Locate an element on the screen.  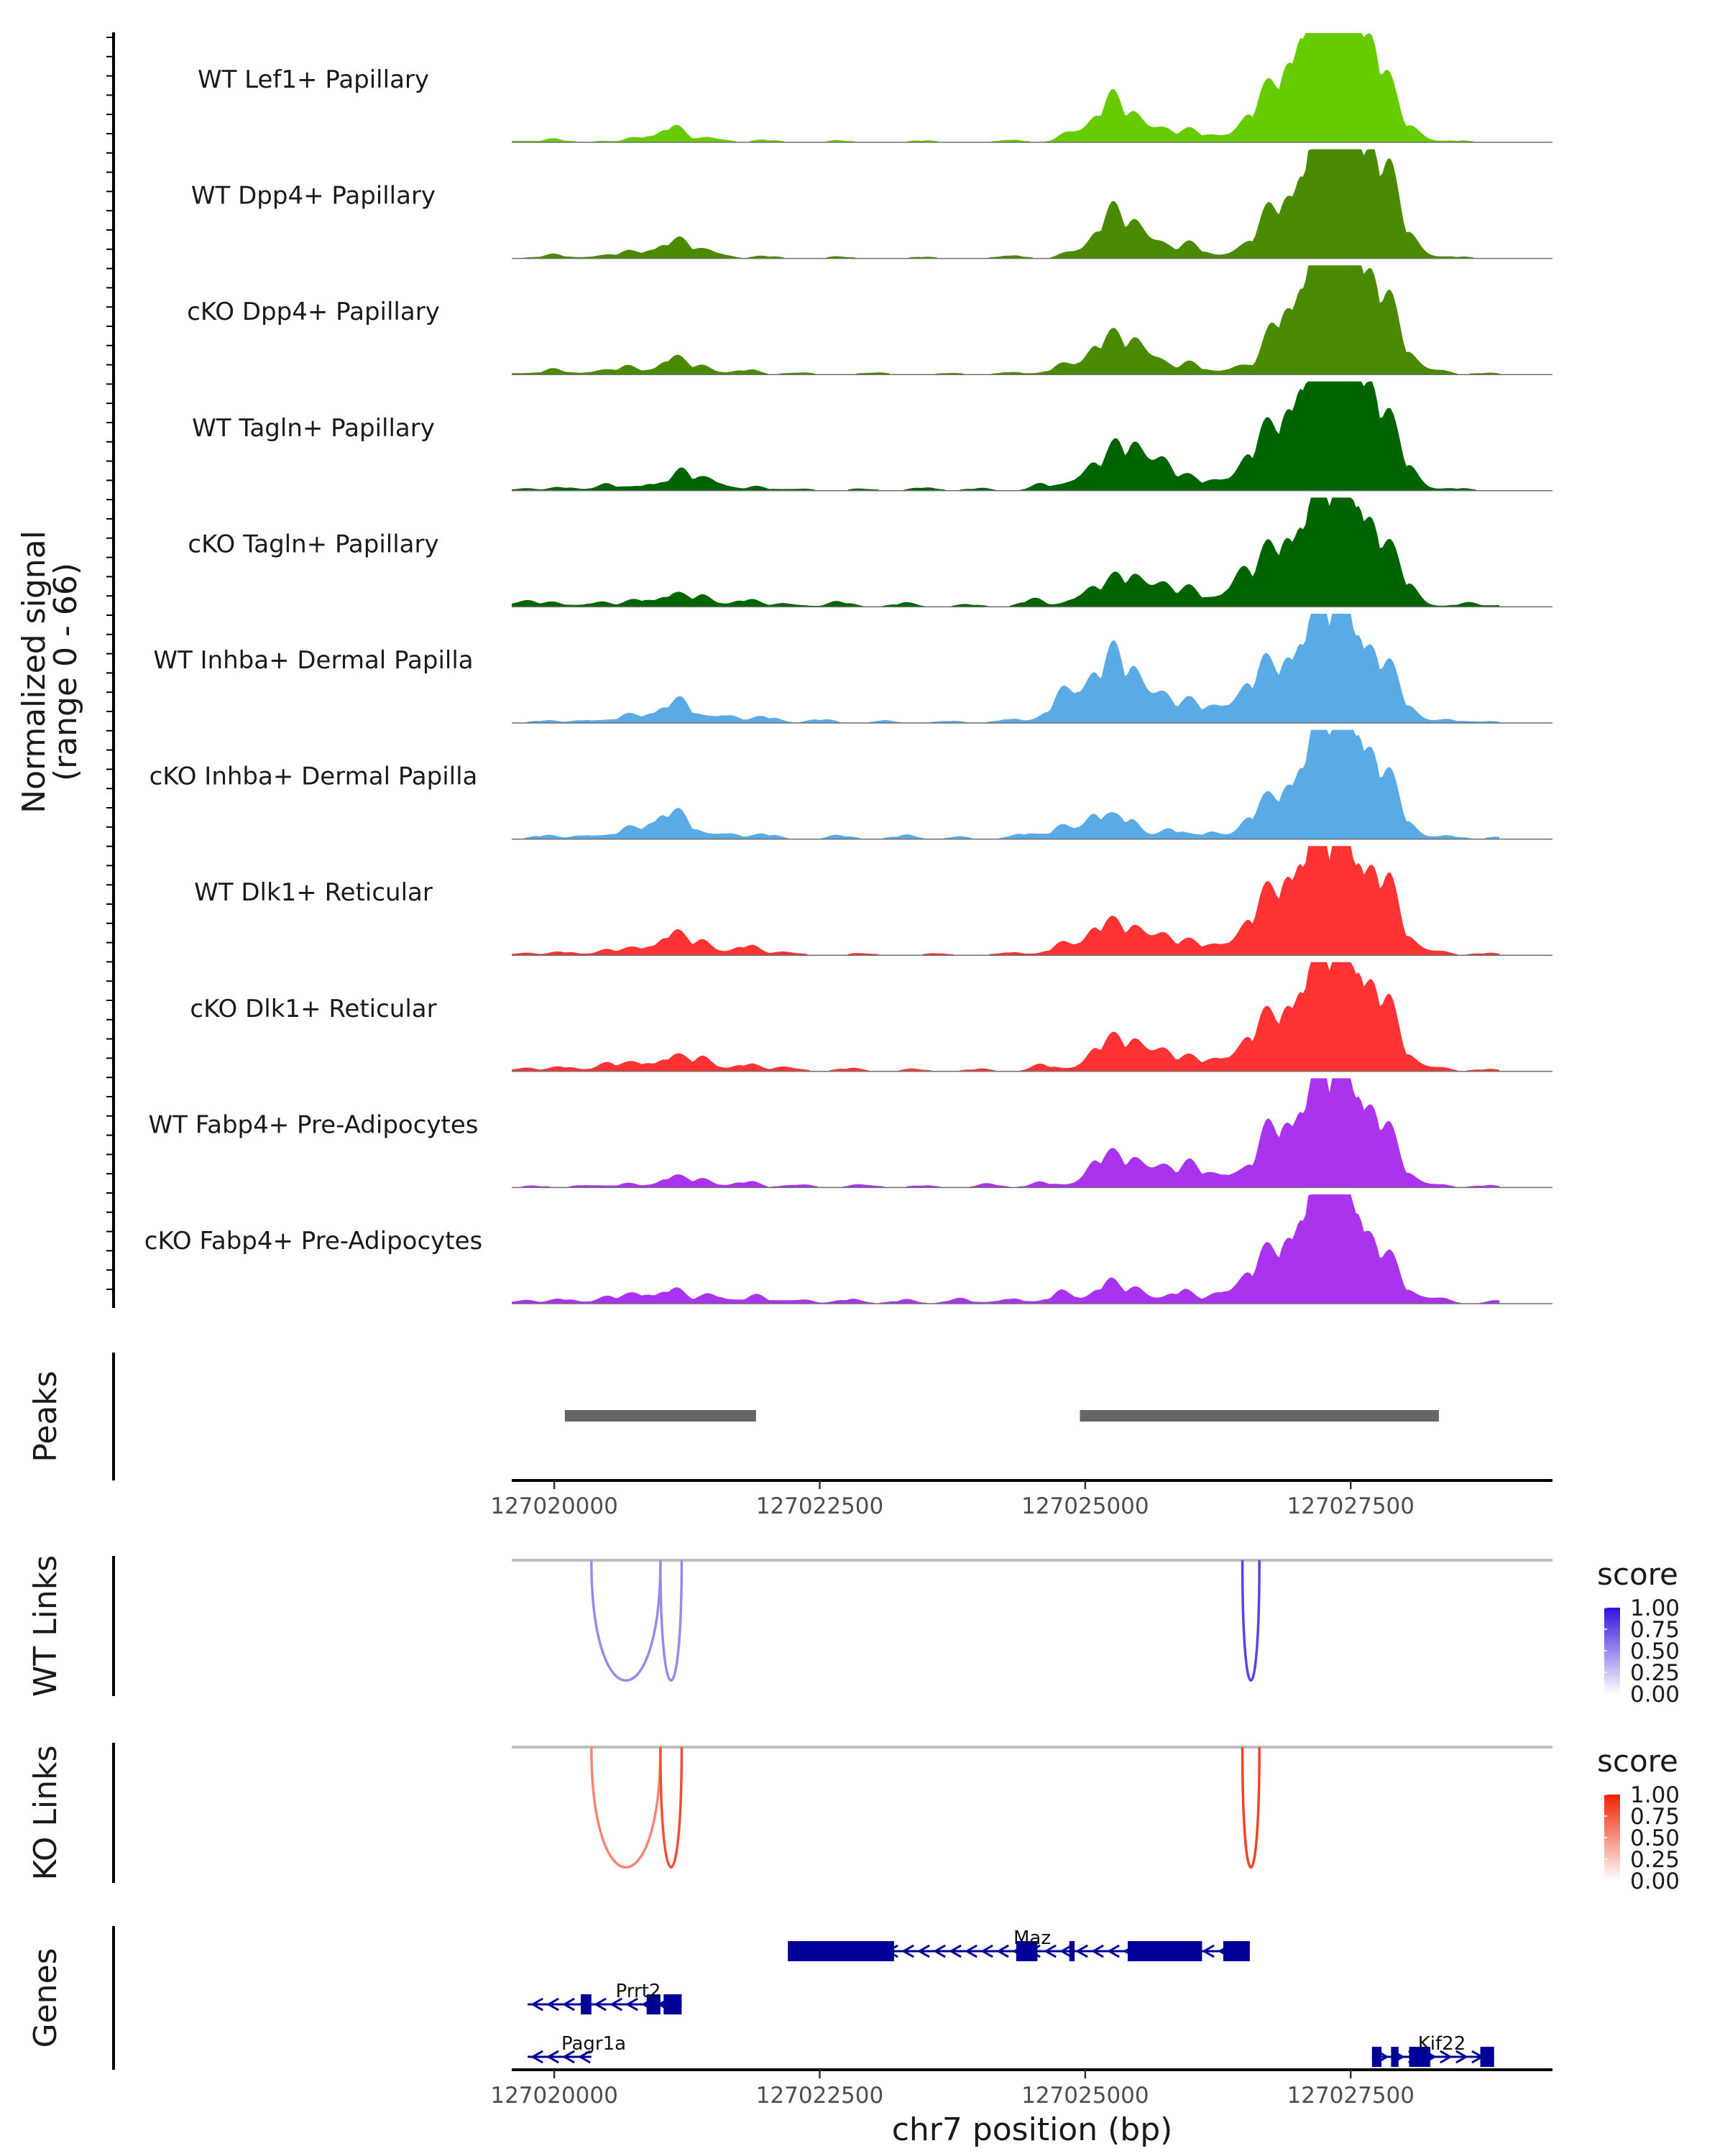
coverage-track-label: WT Dlk1+ Reticular is located at coordinates (313, 892).